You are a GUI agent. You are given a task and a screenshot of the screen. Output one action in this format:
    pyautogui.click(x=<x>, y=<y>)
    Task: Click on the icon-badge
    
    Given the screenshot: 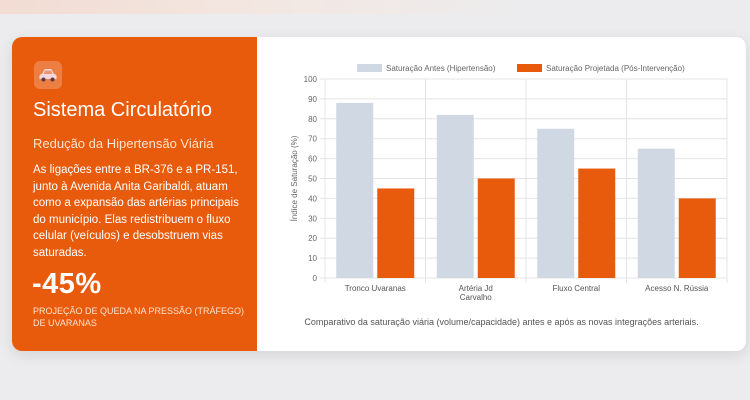 What is the action you would take?
    pyautogui.click(x=48, y=75)
    